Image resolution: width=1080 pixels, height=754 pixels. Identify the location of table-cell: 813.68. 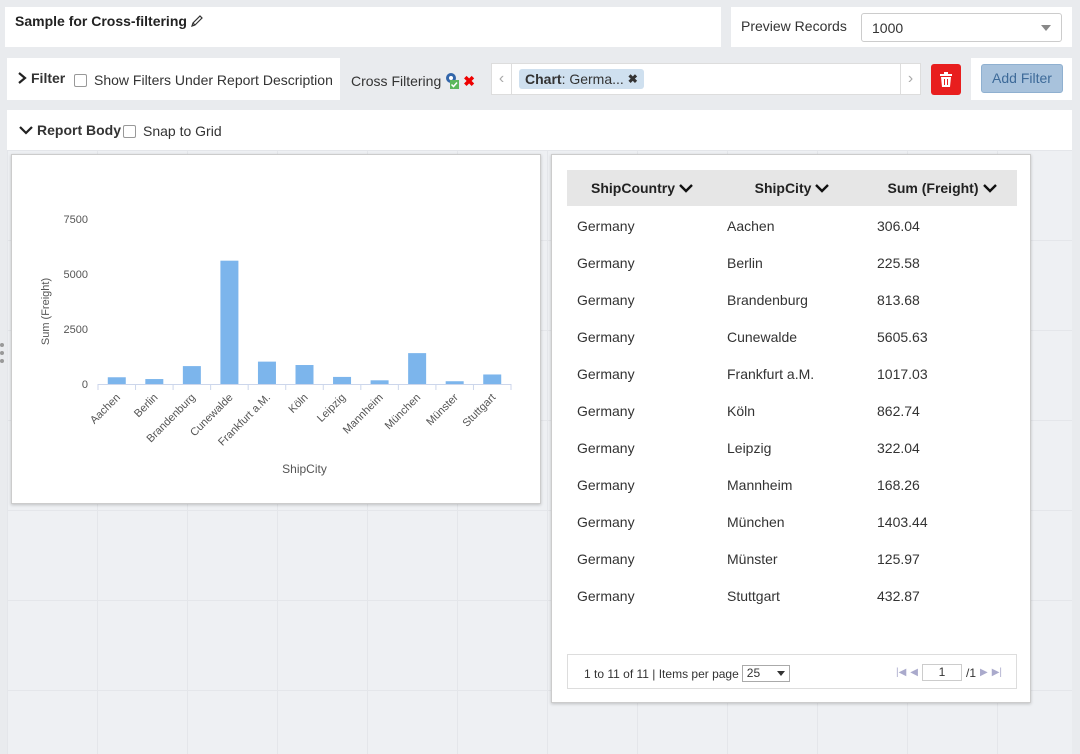
(898, 299).